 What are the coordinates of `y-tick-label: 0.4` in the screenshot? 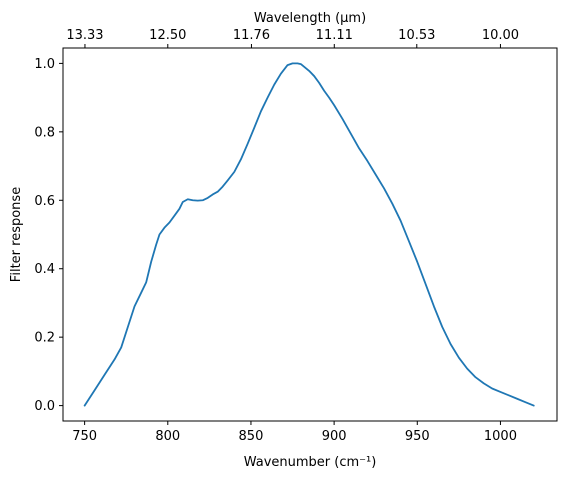 It's located at (44, 269).